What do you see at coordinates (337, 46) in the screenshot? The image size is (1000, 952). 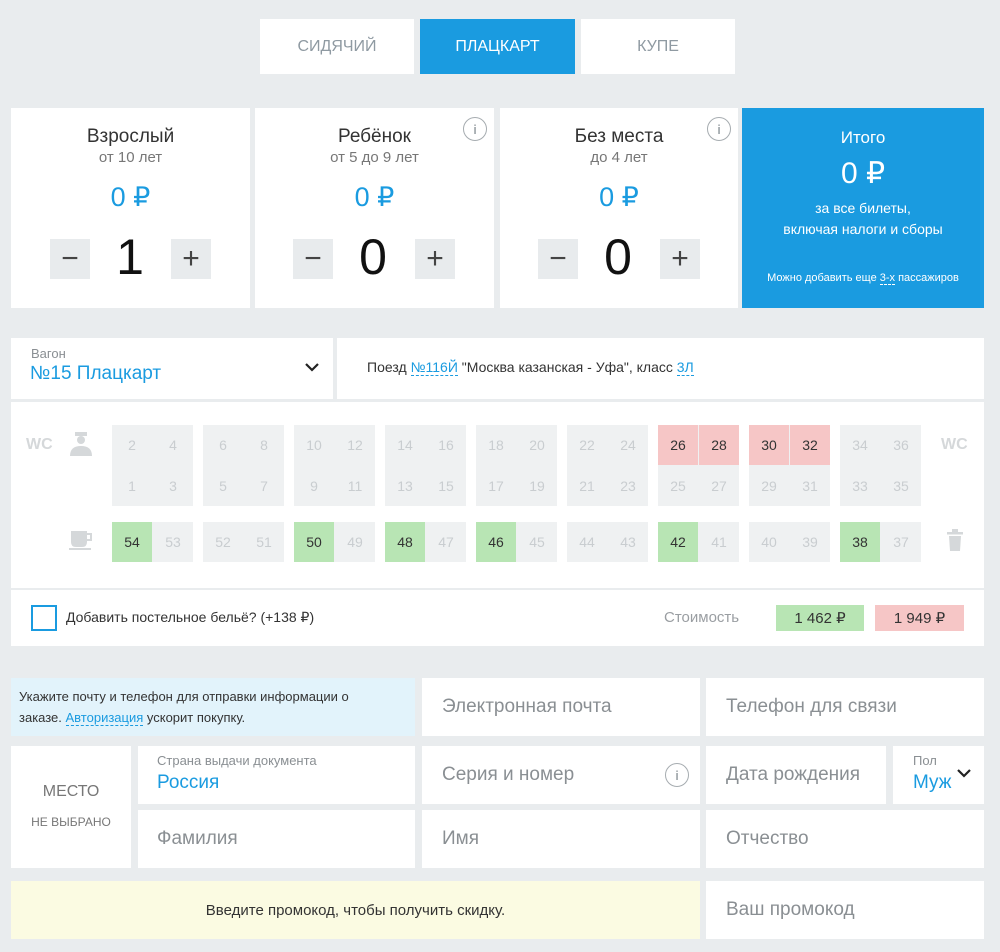 I see `tab-seated: СИДЯЧИЙ` at bounding box center [337, 46].